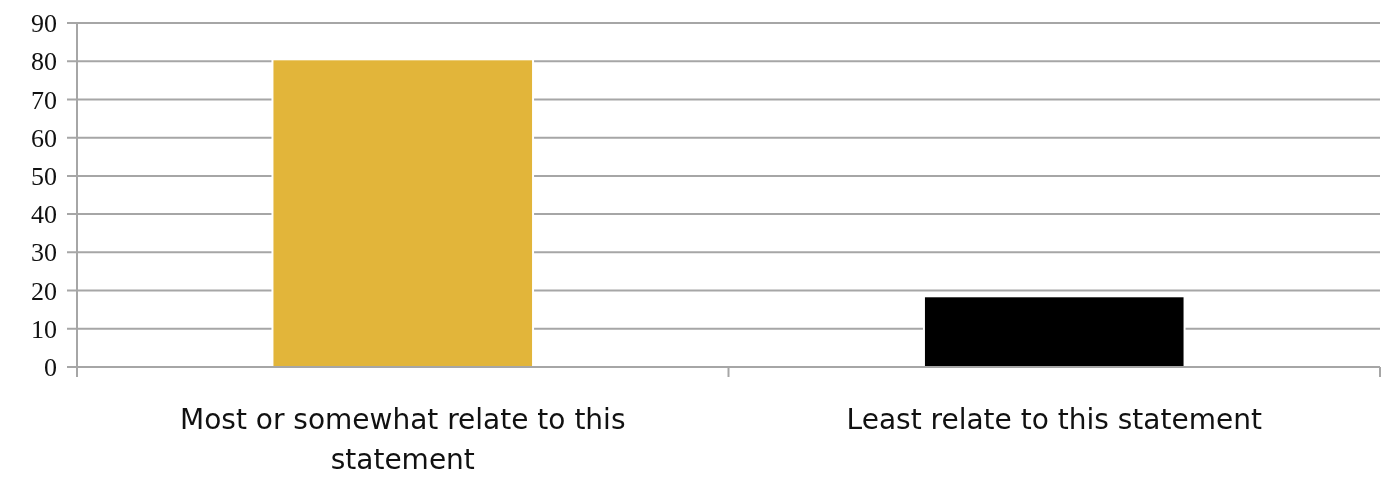 Image resolution: width=1386 pixels, height=484 pixels. Describe the element at coordinates (1054, 419) in the screenshot. I see `x-tick-label: Least relate to this statement` at that location.